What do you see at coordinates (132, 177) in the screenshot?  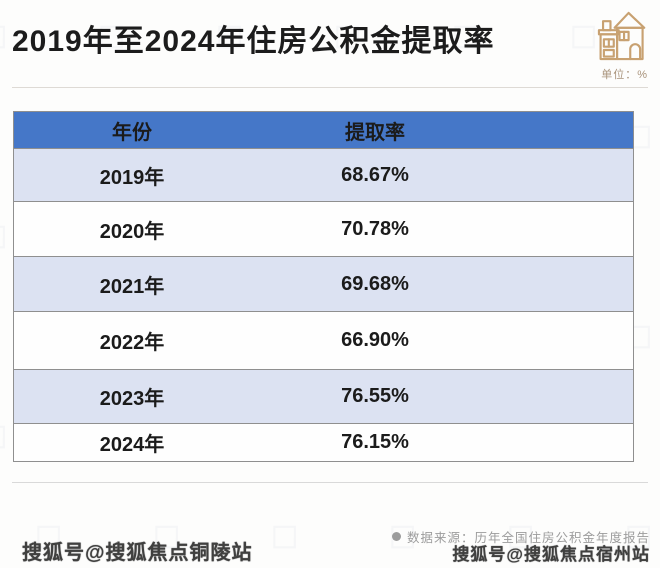 I see `year-cell: 2019年` at bounding box center [132, 177].